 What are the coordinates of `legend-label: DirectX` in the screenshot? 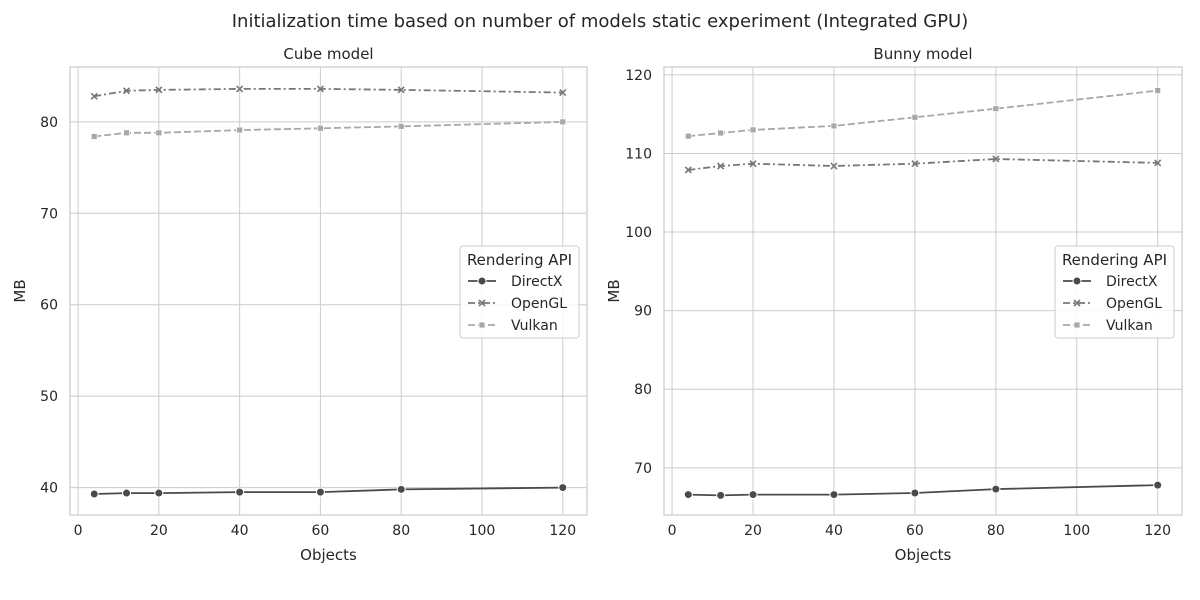 It's located at (537, 282).